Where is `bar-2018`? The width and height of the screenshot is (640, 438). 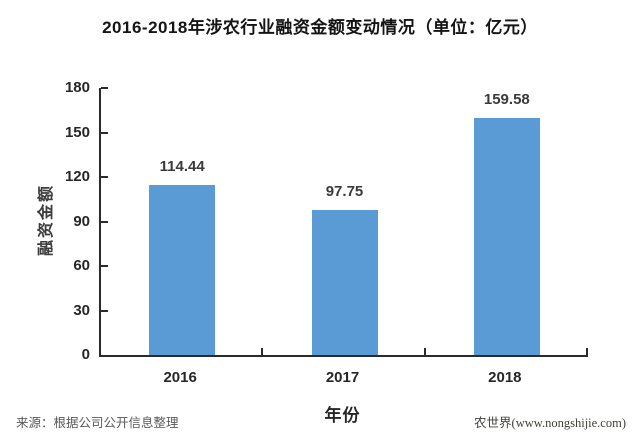
bar-2018 is located at coordinates (506, 236).